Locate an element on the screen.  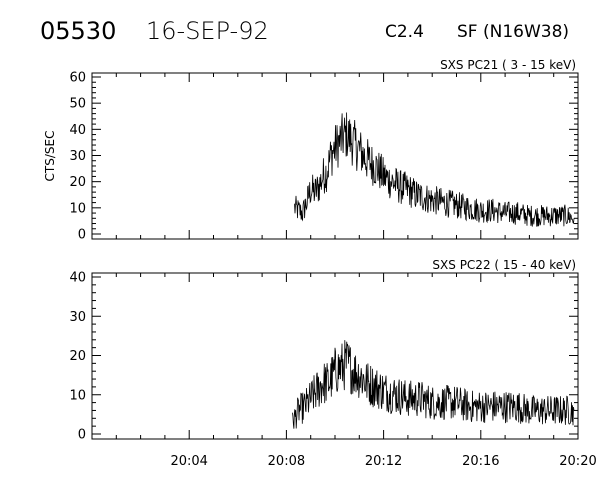
x-tick-label: 20:12 is located at coordinates (383, 461).